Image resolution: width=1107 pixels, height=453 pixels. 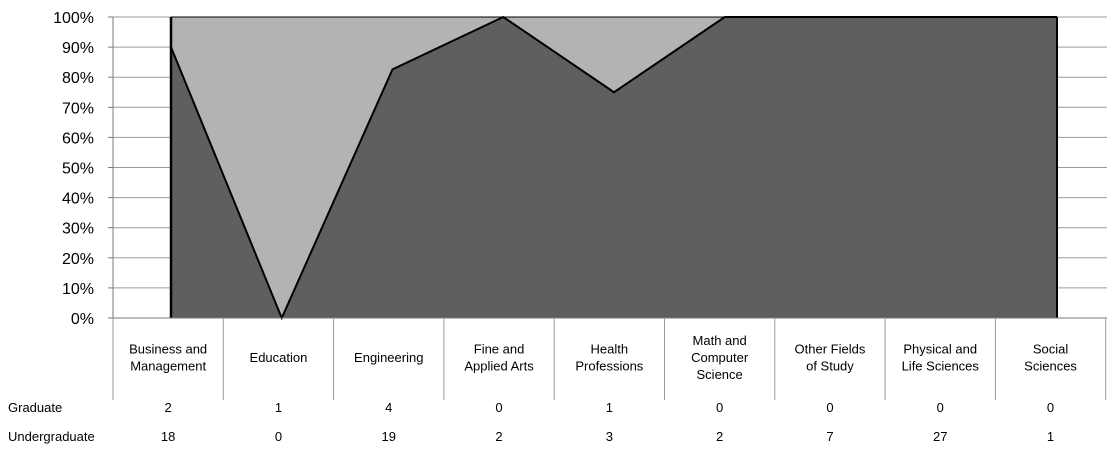 I want to click on y-tick-label: 10%, so click(x=78, y=289).